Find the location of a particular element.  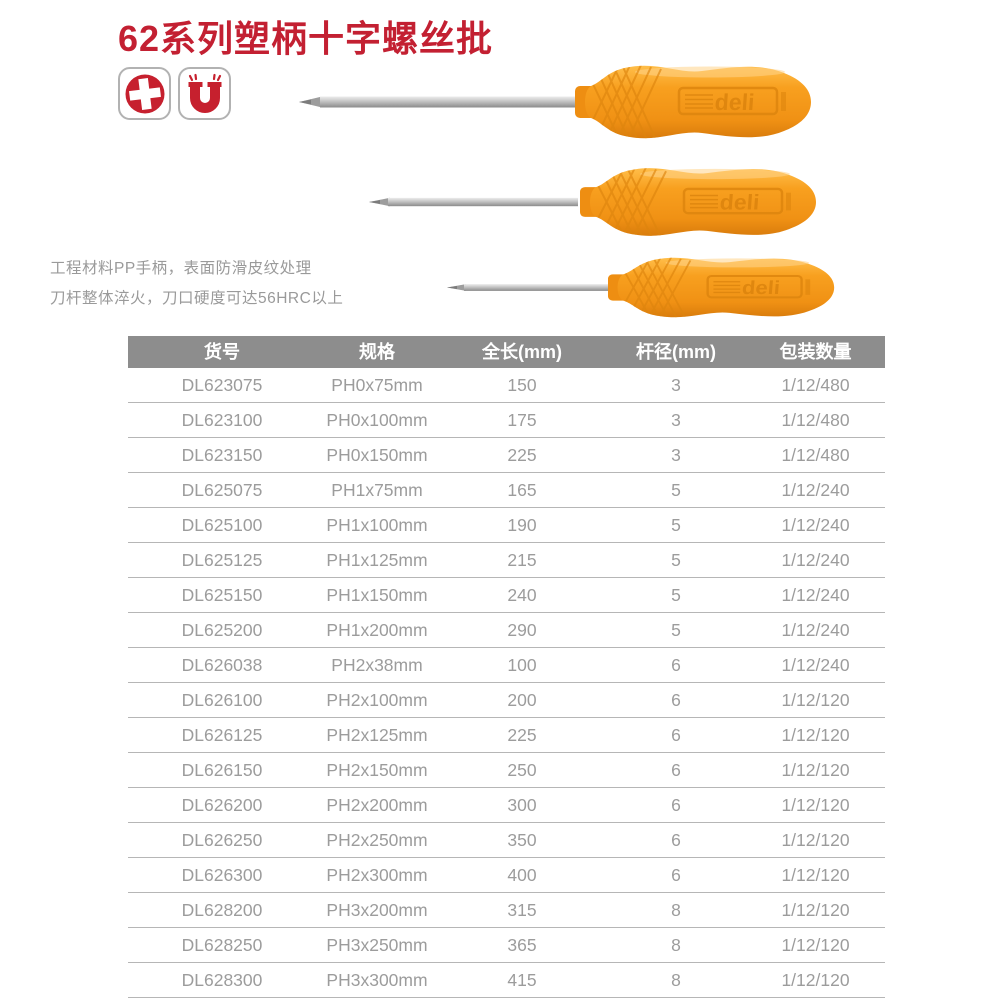

magnetic-feature-badge is located at coordinates (204, 93).